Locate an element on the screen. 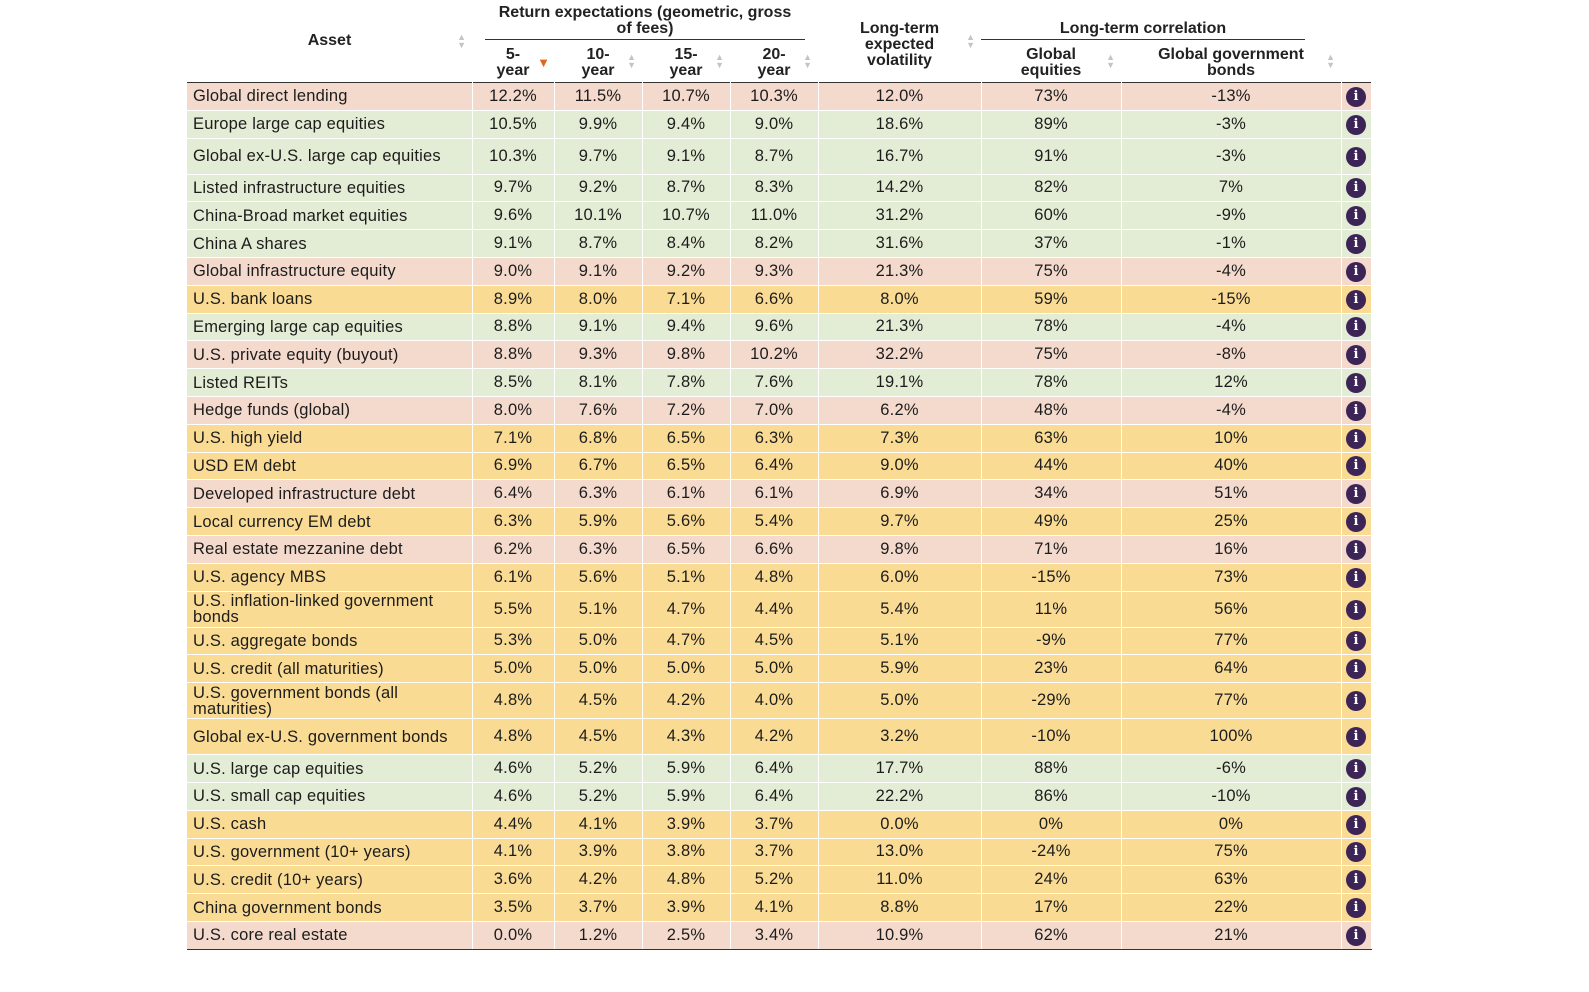 The height and width of the screenshot is (992, 1589). cell-asset: USD EM debt is located at coordinates (330, 466).